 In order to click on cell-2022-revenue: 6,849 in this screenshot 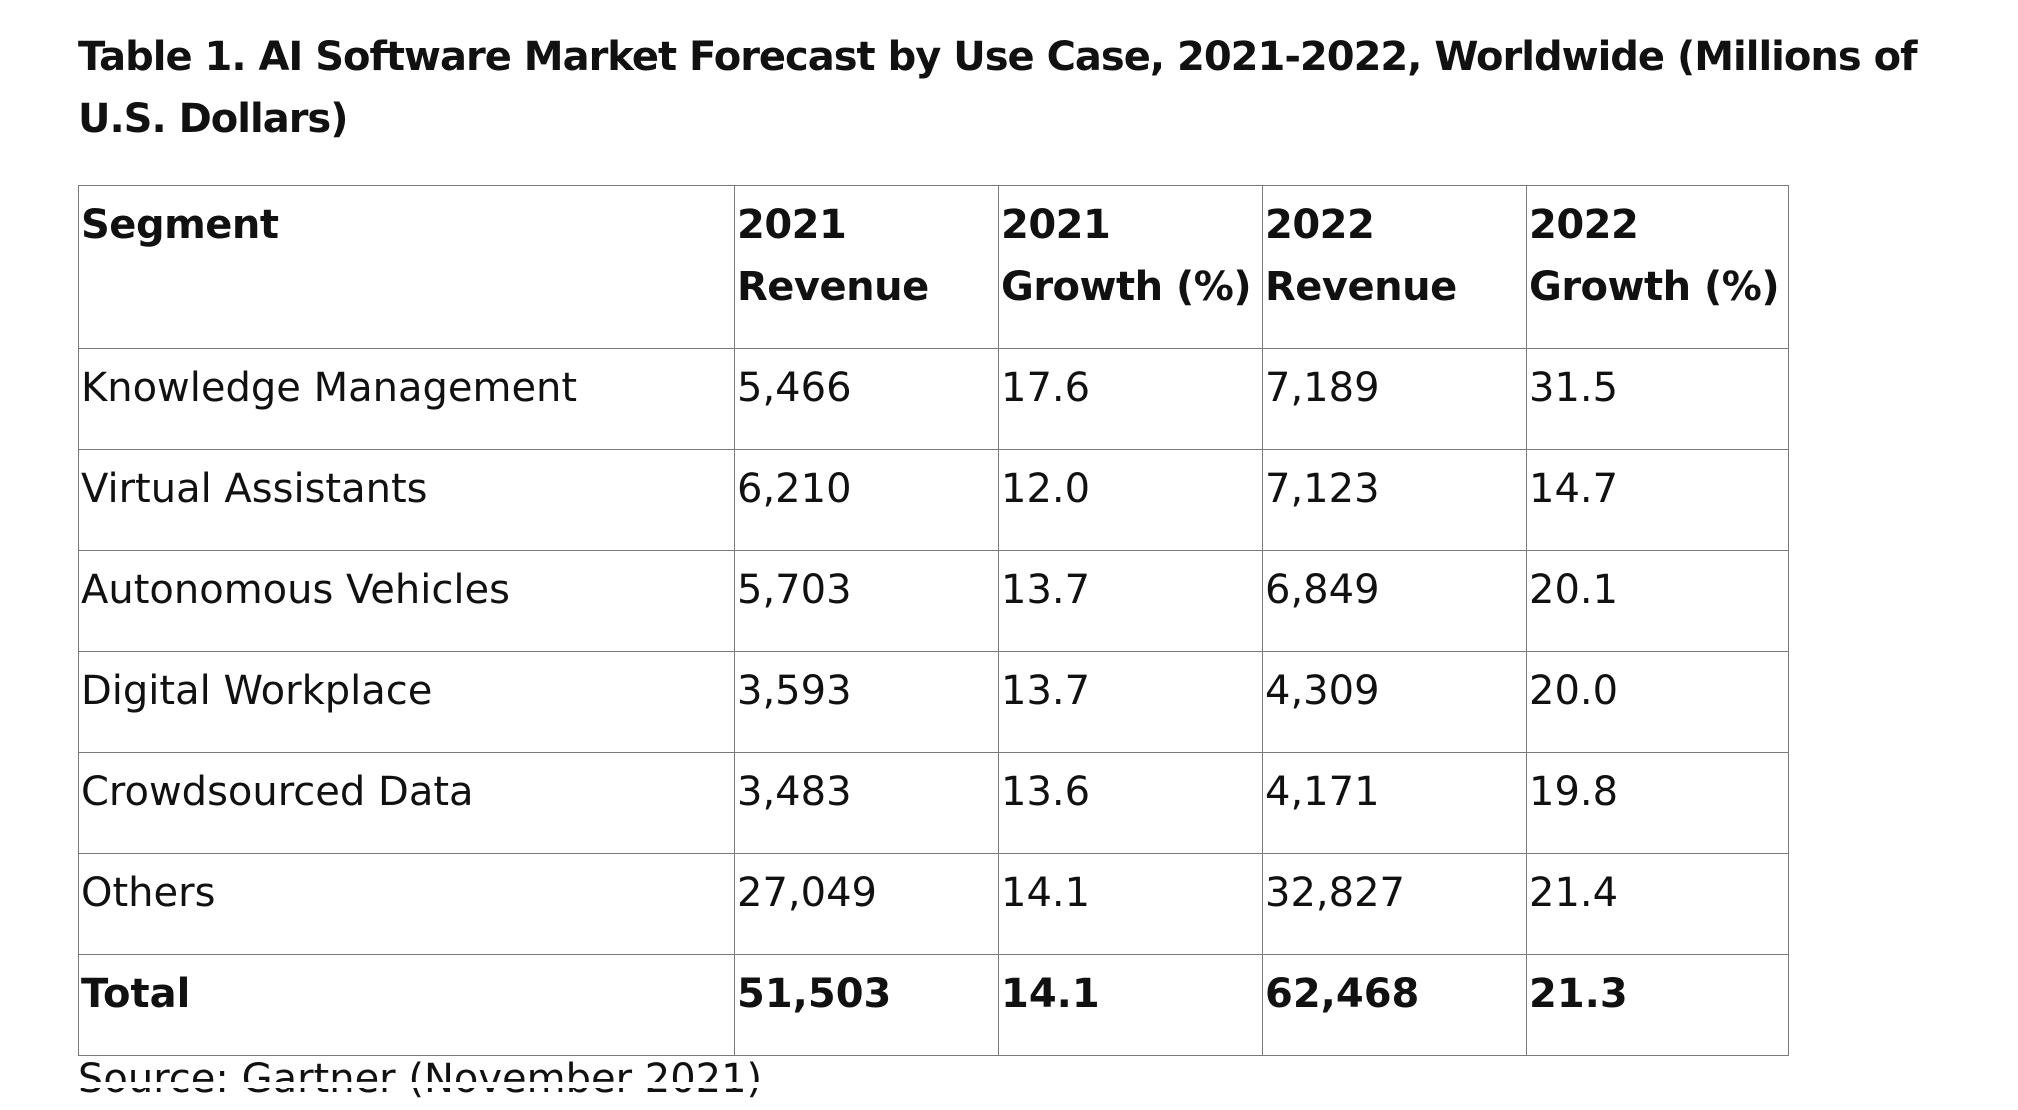, I will do `click(1394, 601)`.